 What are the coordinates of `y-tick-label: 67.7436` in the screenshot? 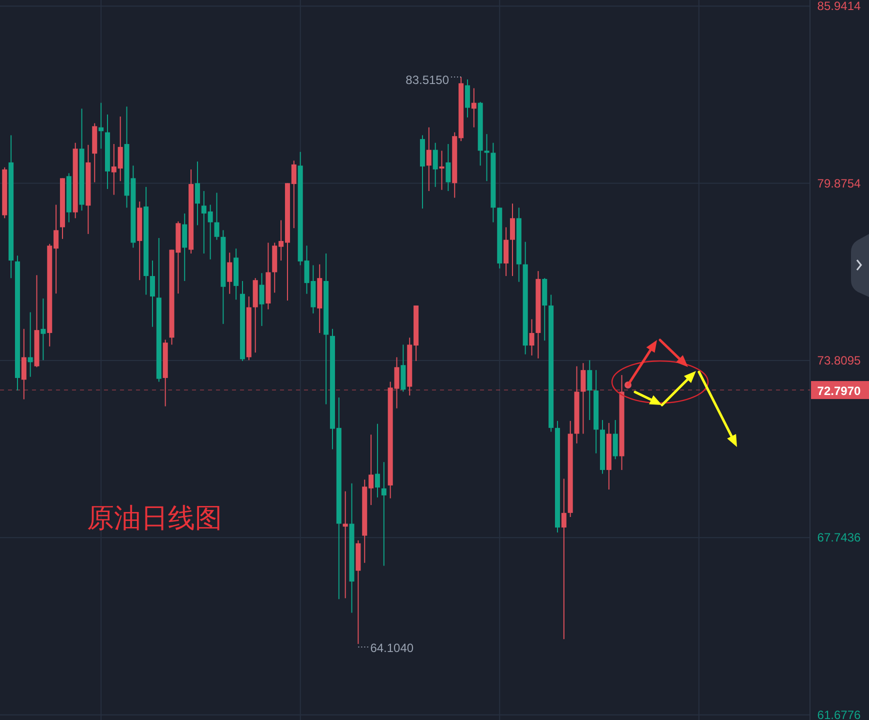 It's located at (839, 537).